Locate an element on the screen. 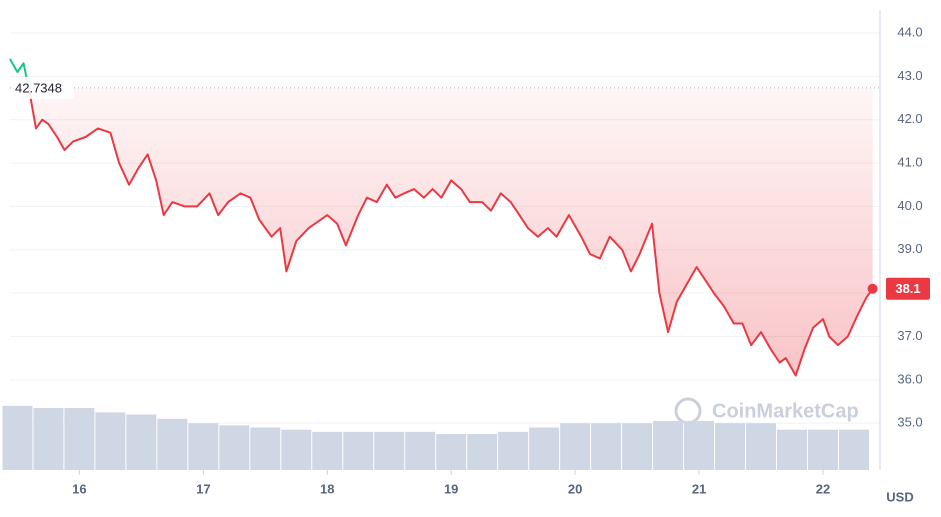  x-tick-label: 20 is located at coordinates (575, 488).